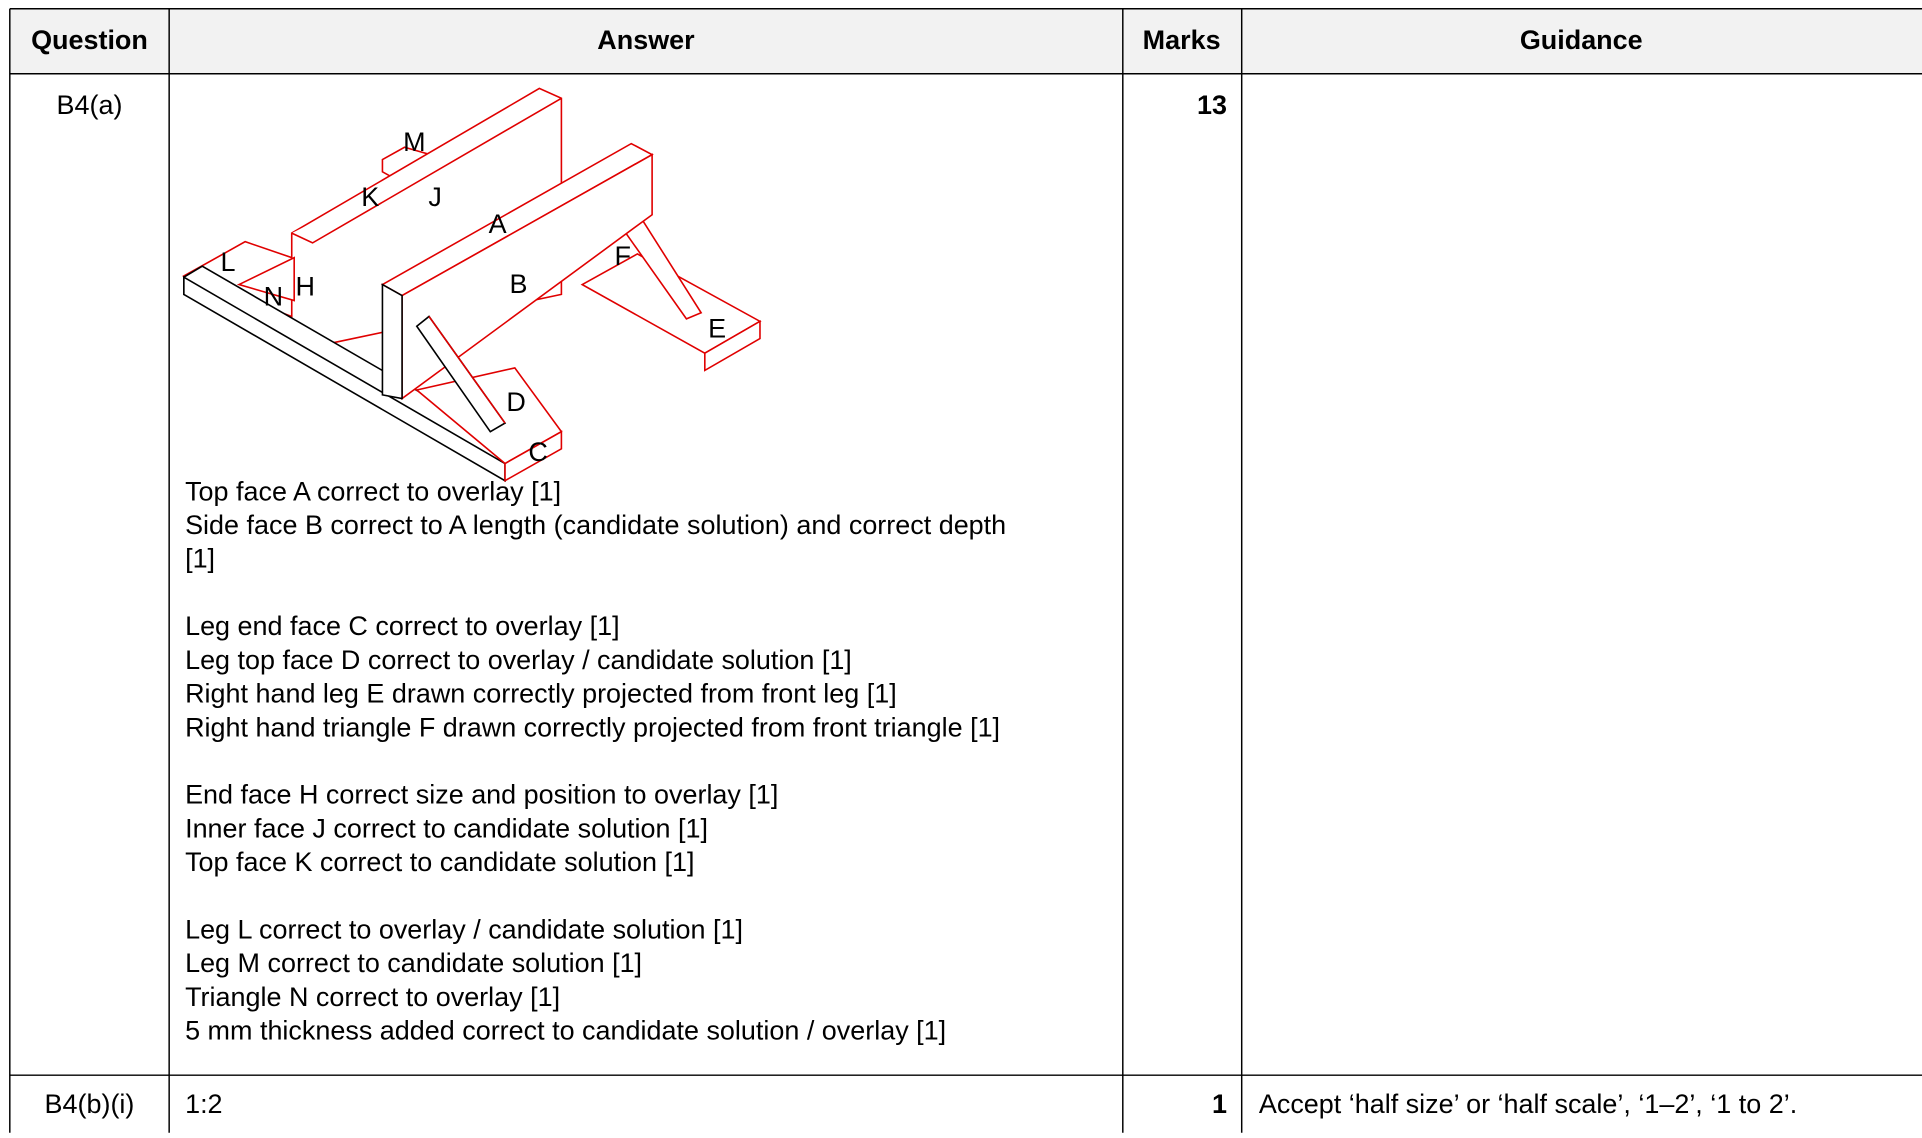 This screenshot has height=1138, width=1922. I want to click on diagram-label: L, so click(227, 262).